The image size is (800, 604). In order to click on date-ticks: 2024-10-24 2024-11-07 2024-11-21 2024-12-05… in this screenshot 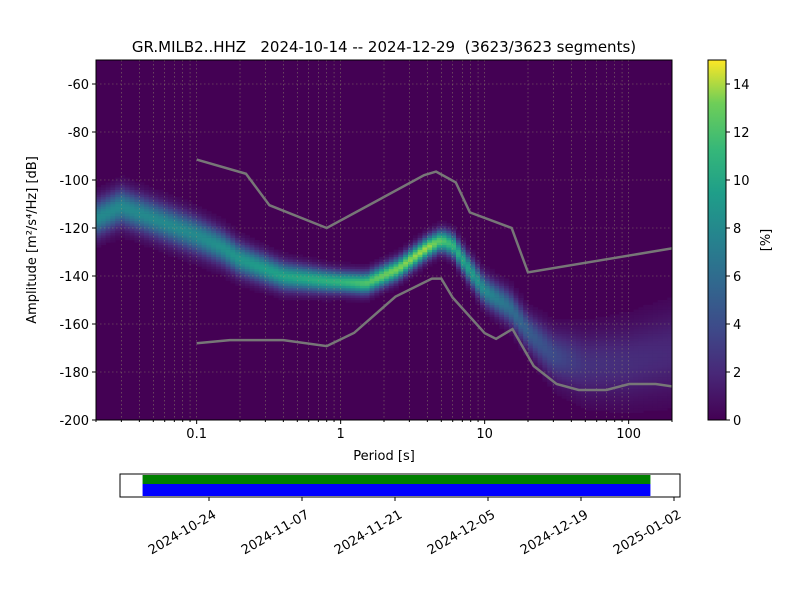, I will do `click(415, 527)`.